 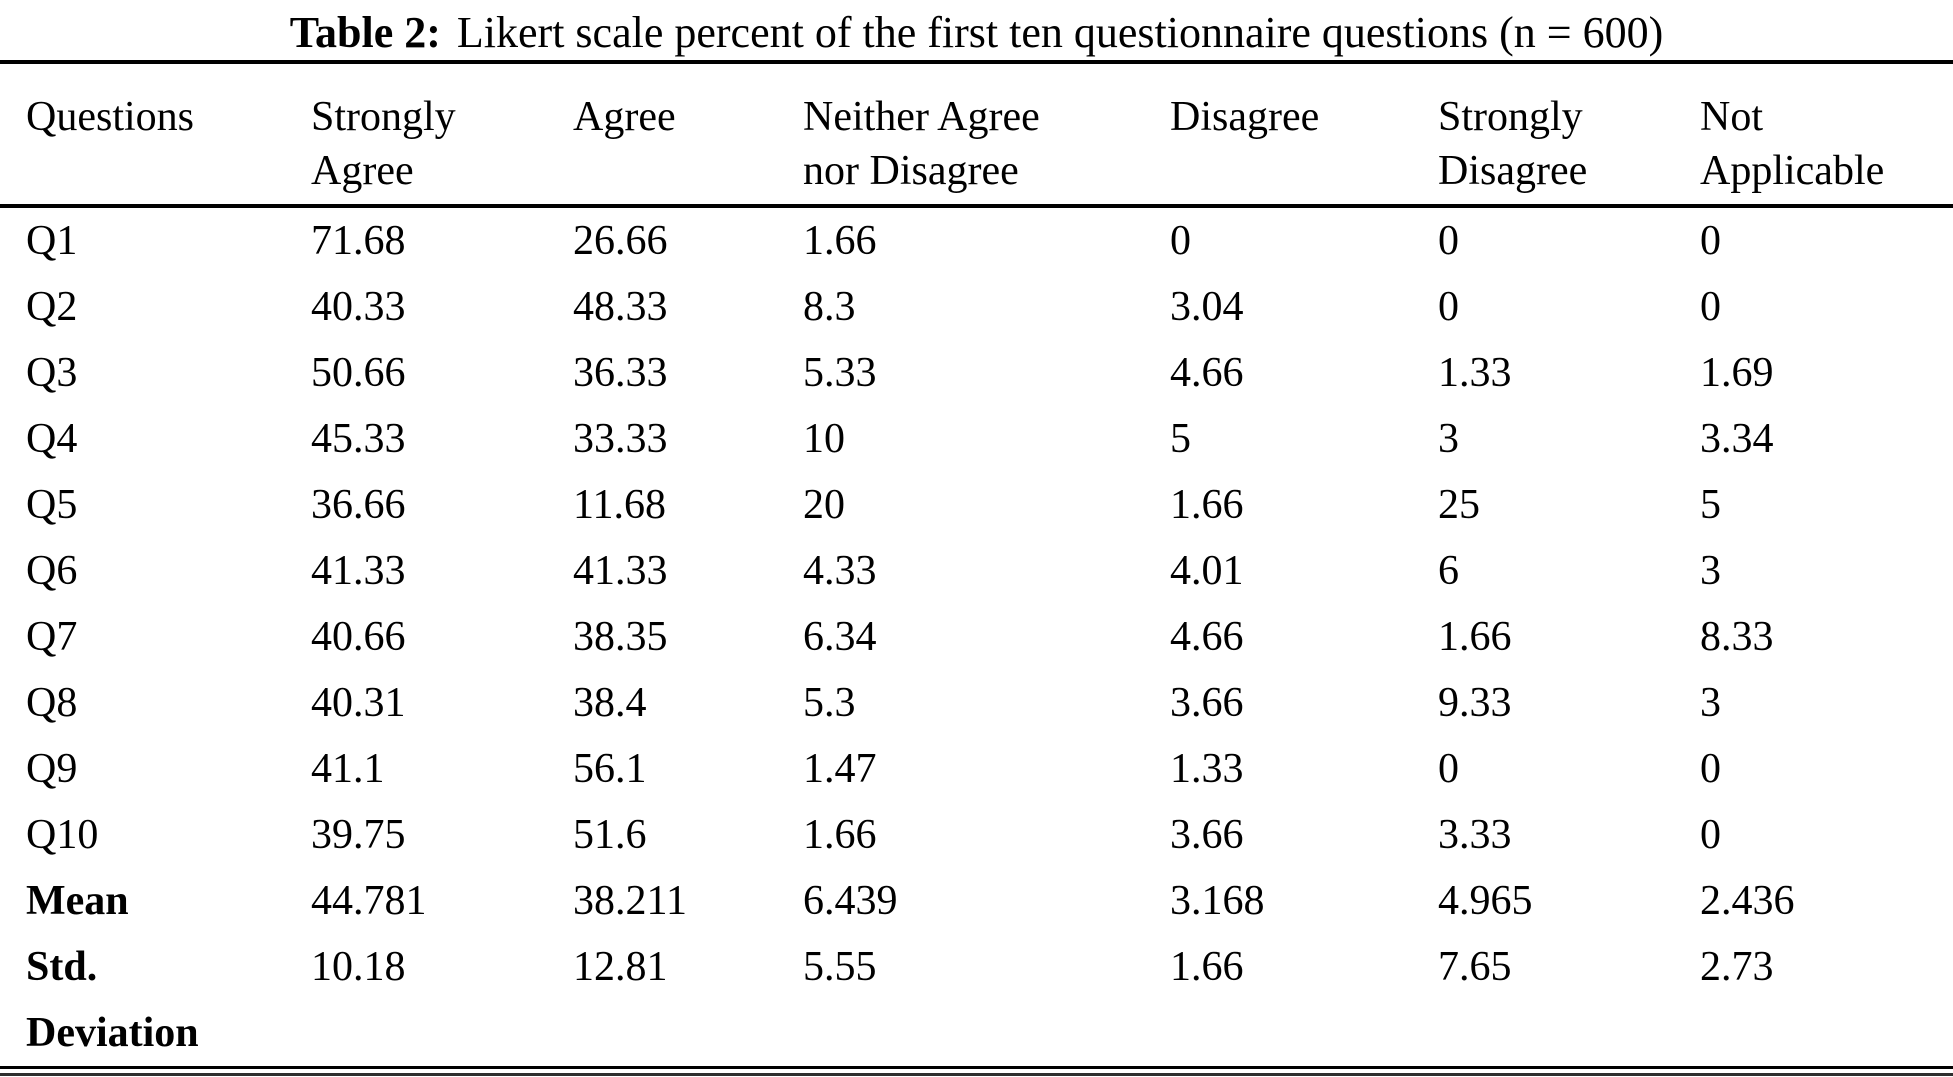 What do you see at coordinates (840, 637) in the screenshot?
I see `percent-cell: 6.34` at bounding box center [840, 637].